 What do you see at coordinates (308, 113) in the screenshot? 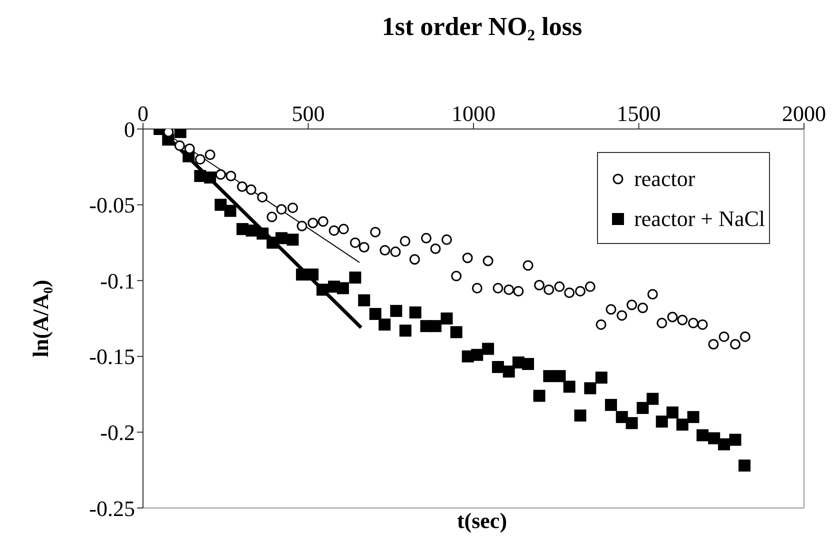
I see `x-tick-label: 500` at bounding box center [308, 113].